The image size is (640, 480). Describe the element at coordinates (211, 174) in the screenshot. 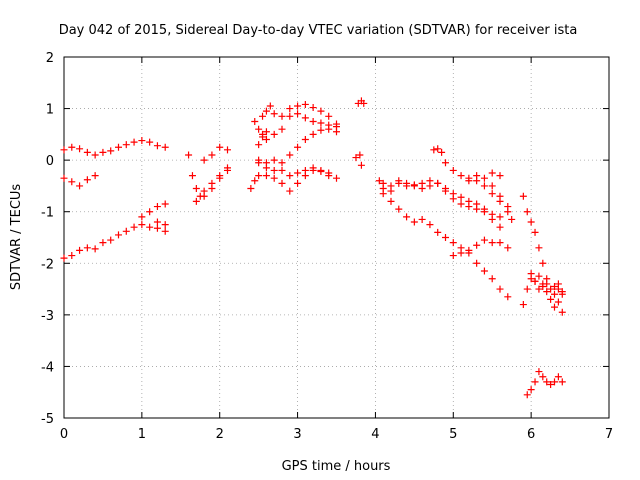

I see `series-track-f` at that location.